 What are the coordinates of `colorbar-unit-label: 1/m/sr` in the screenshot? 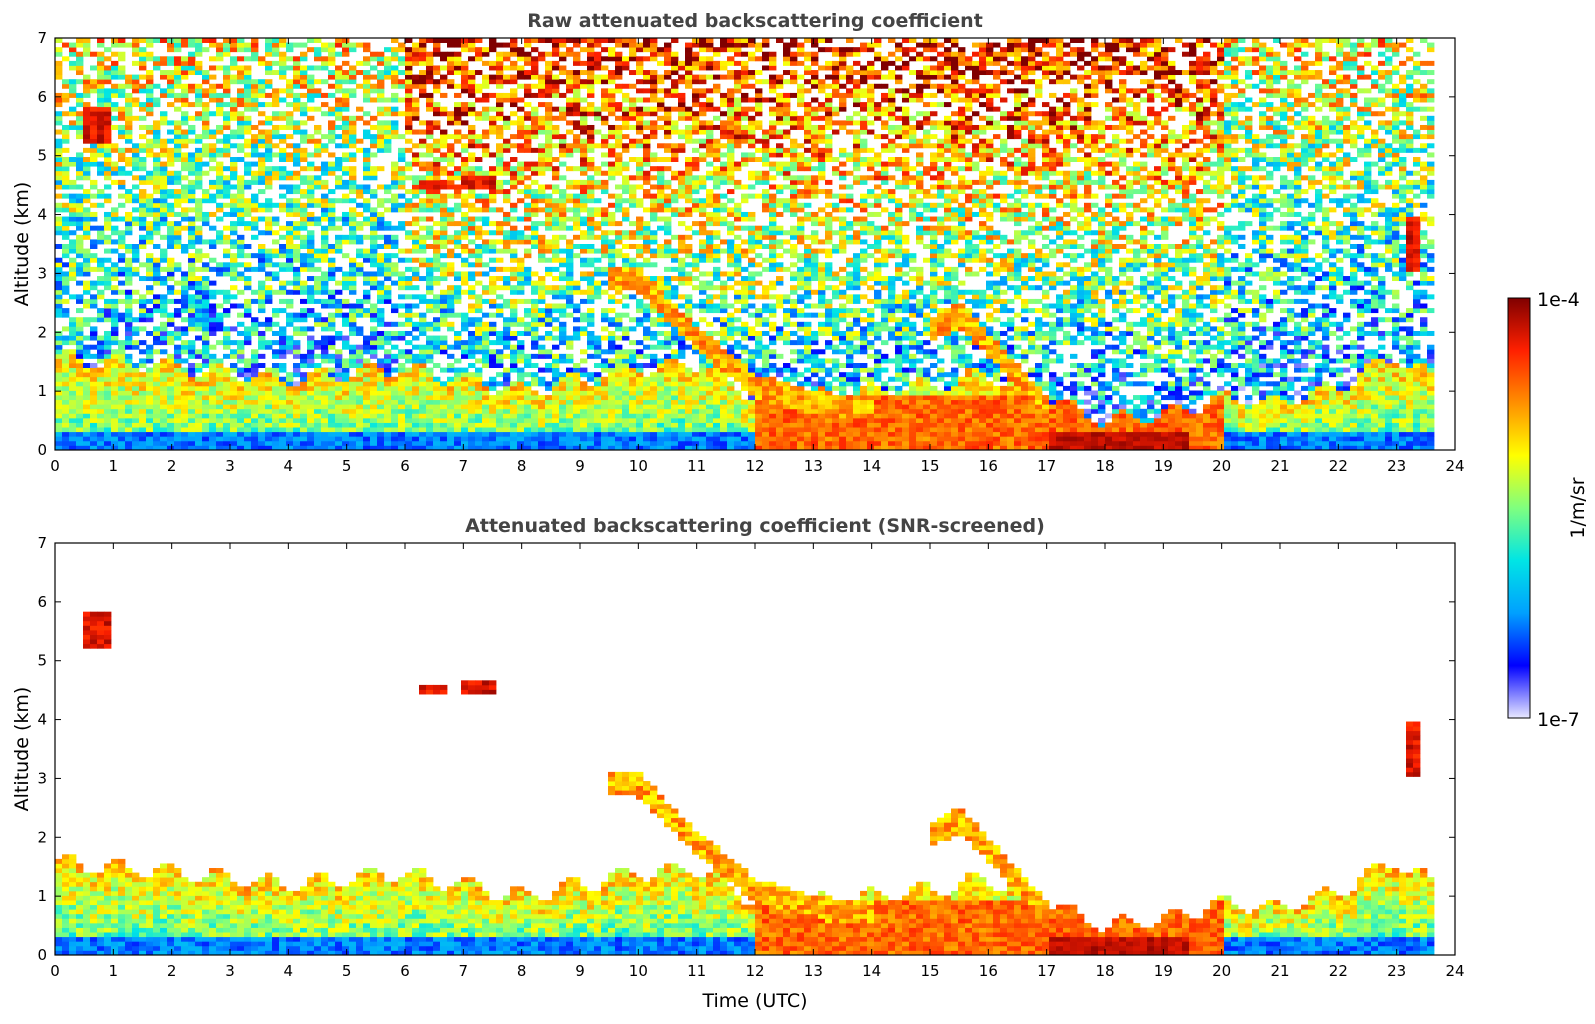 It's located at (1578, 507).